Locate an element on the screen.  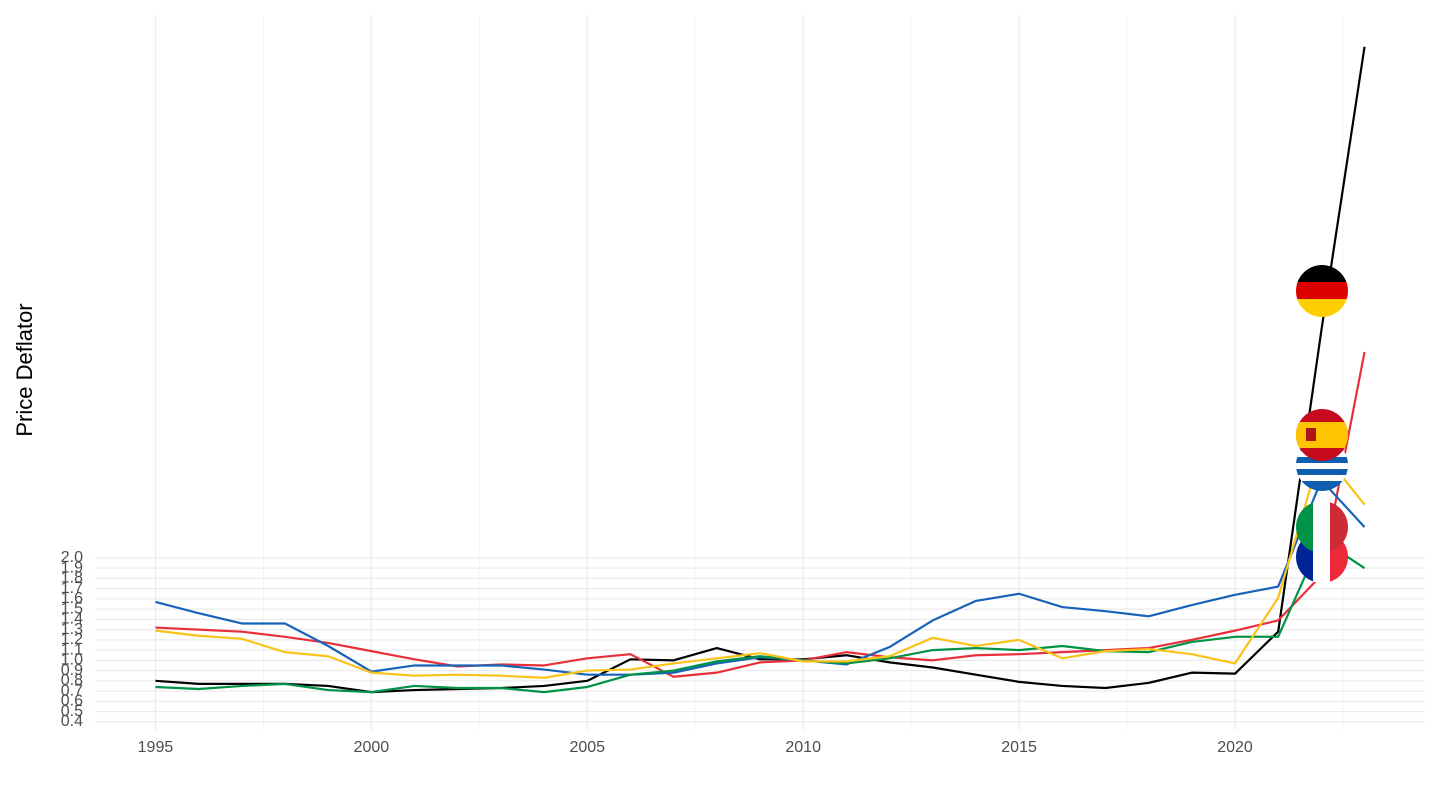
y-tick-label: 0.8 is located at coordinates (72, 680).